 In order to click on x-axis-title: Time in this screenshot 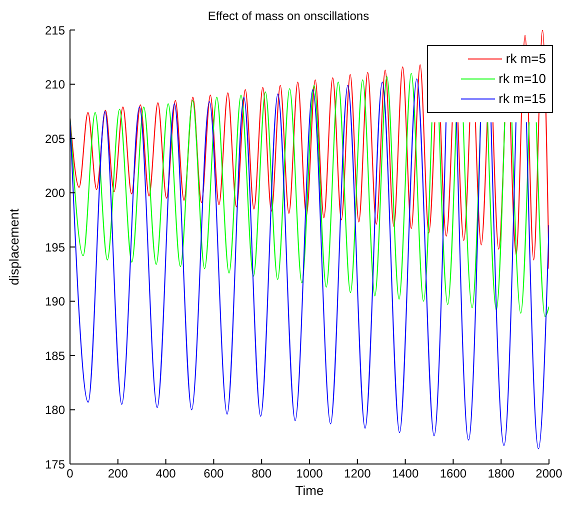, I will do `click(309, 490)`.